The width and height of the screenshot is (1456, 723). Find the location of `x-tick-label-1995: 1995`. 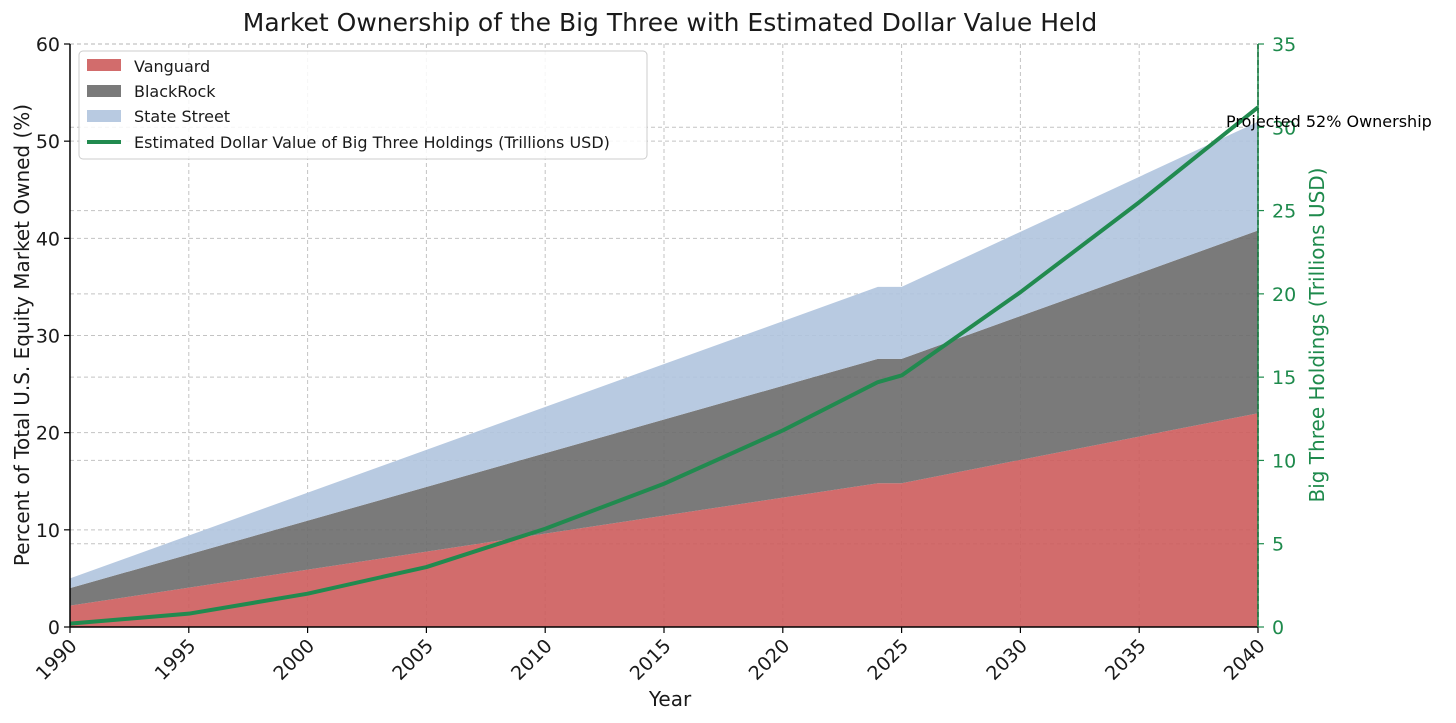

x-tick-label-1995: 1995 is located at coordinates (176, 660).